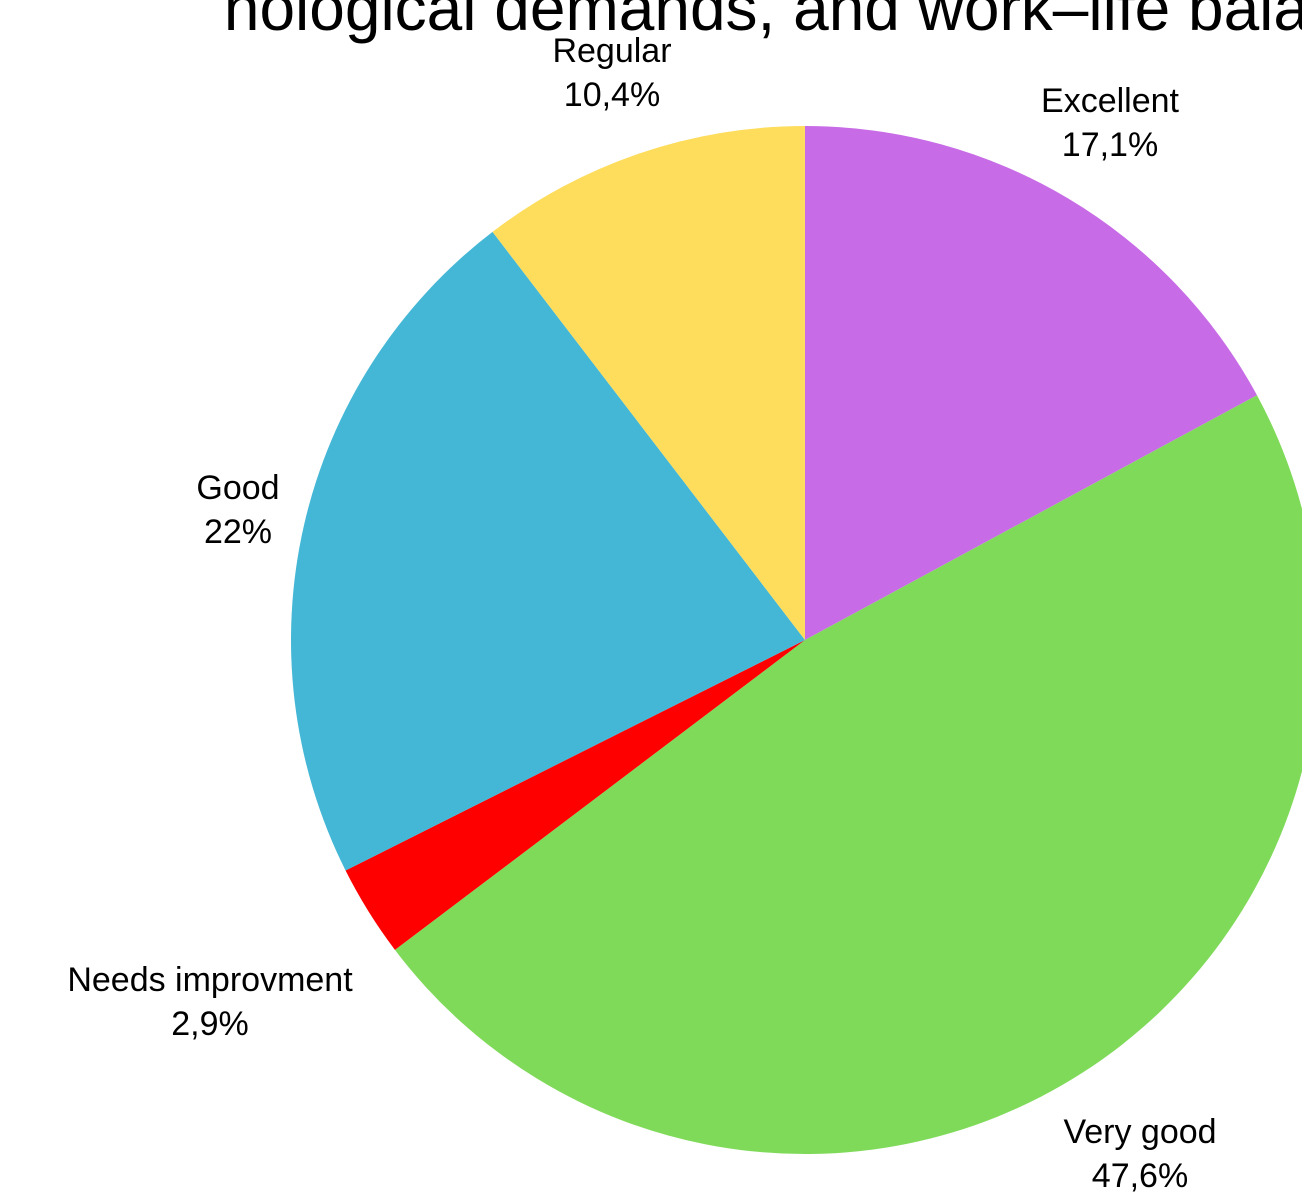 This screenshot has width=1302, height=1204. I want to click on slice-regular, so click(648, 383).